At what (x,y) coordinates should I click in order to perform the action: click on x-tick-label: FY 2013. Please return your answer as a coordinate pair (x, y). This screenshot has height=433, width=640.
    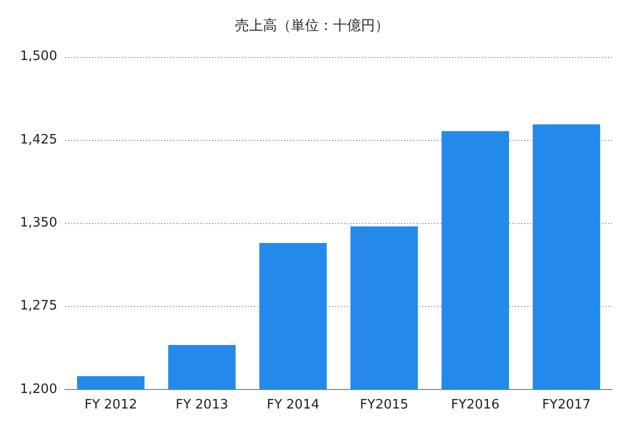
    Looking at the image, I should click on (202, 405).